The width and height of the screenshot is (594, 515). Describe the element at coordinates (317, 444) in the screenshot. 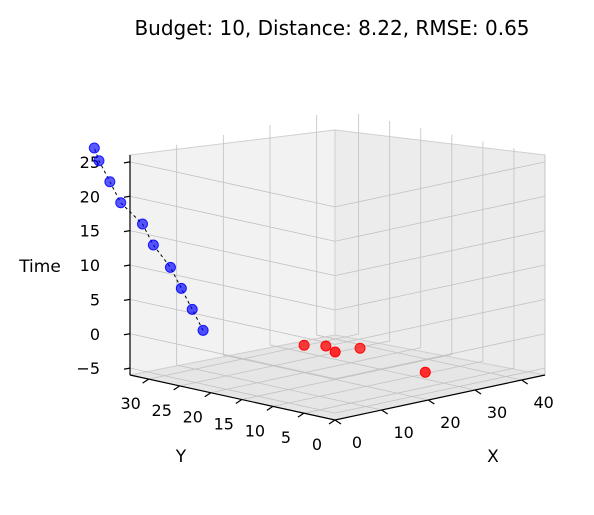

I see `y-tick-label: 0` at that location.